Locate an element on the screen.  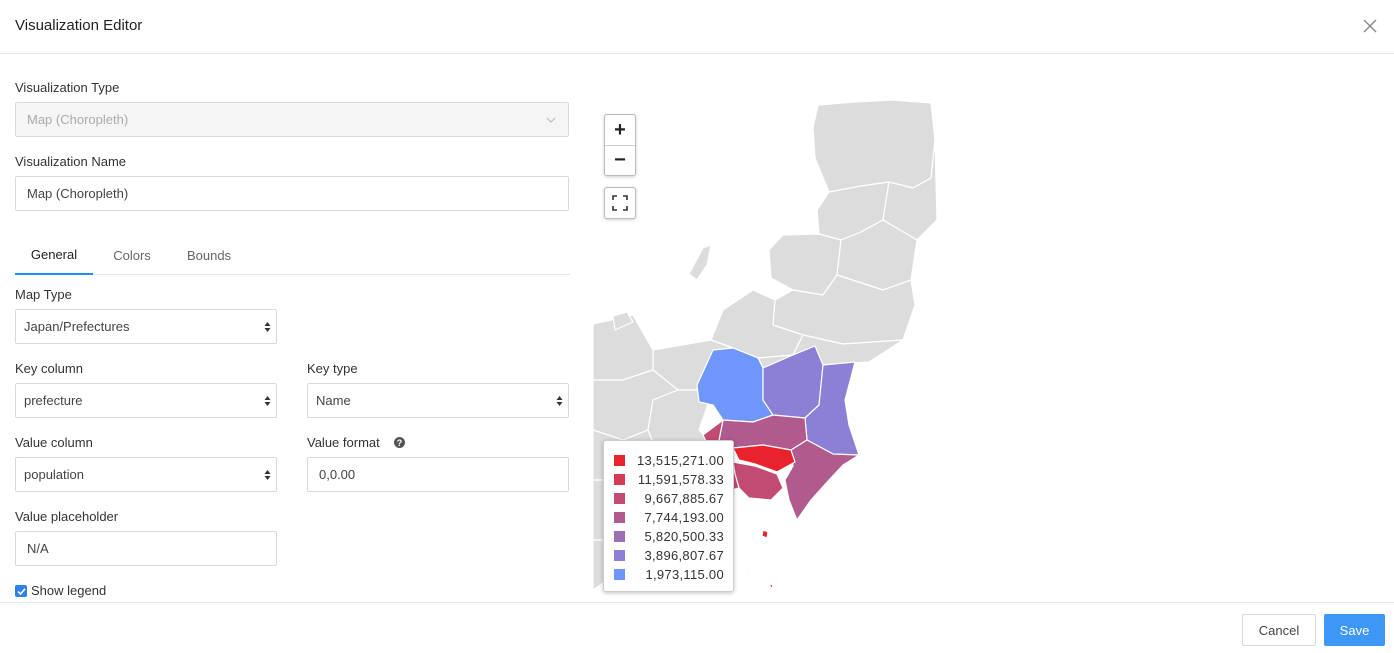
close-icon is located at coordinates (1370, 26).